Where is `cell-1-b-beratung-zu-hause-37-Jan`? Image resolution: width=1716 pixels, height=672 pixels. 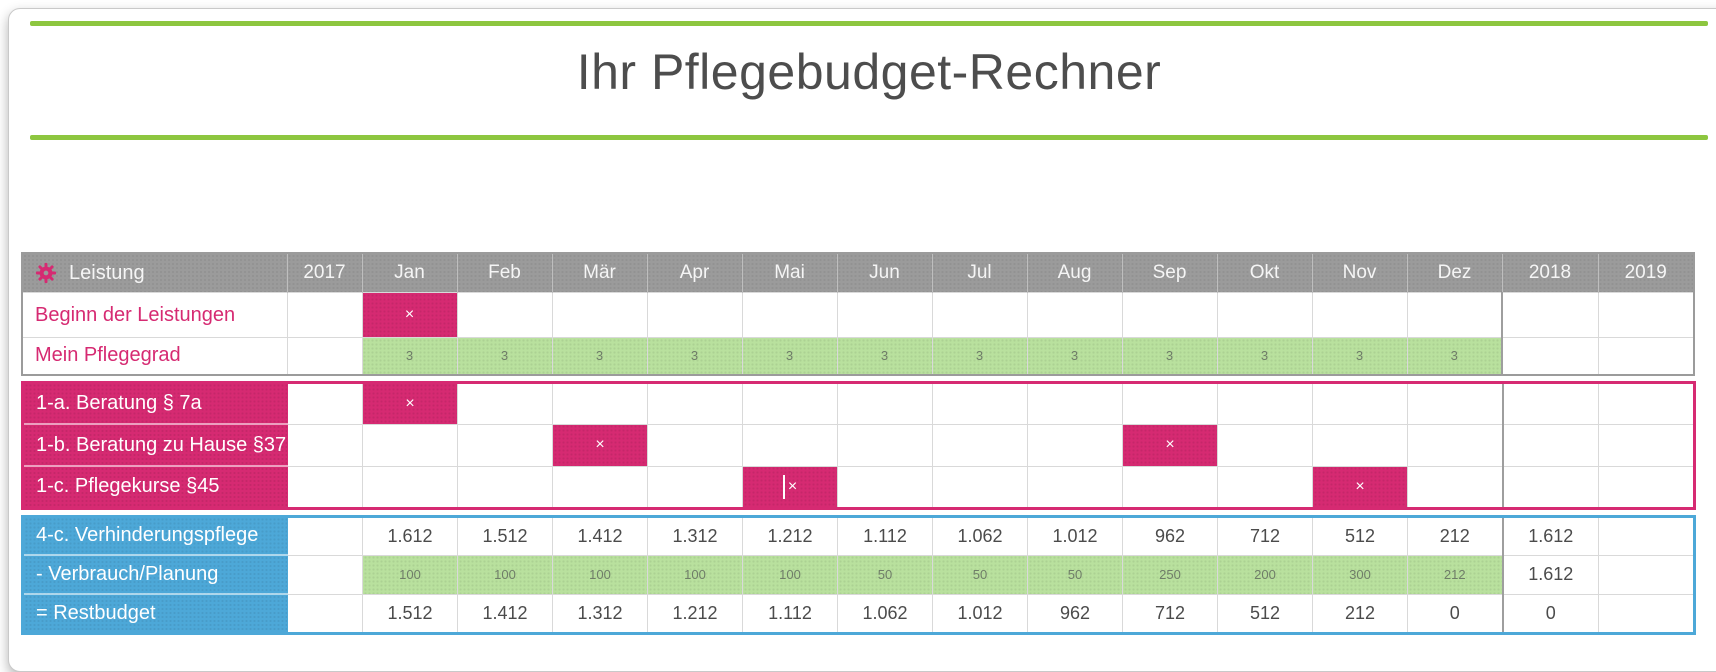 cell-1-b-beratung-zu-hause-37-Jan is located at coordinates (410, 445).